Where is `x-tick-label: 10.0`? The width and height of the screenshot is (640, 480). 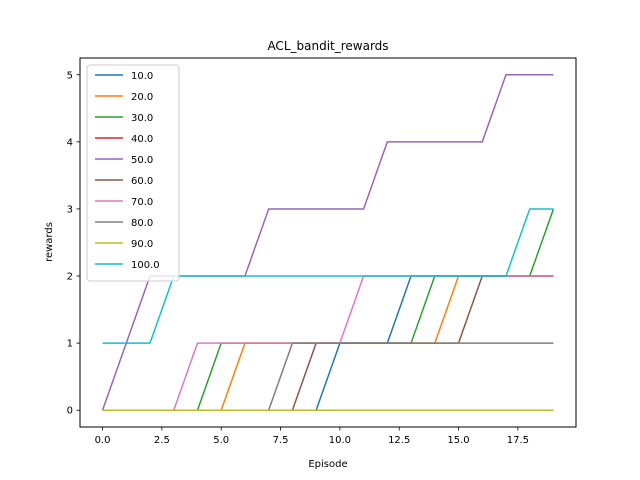 x-tick-label: 10.0 is located at coordinates (340, 440).